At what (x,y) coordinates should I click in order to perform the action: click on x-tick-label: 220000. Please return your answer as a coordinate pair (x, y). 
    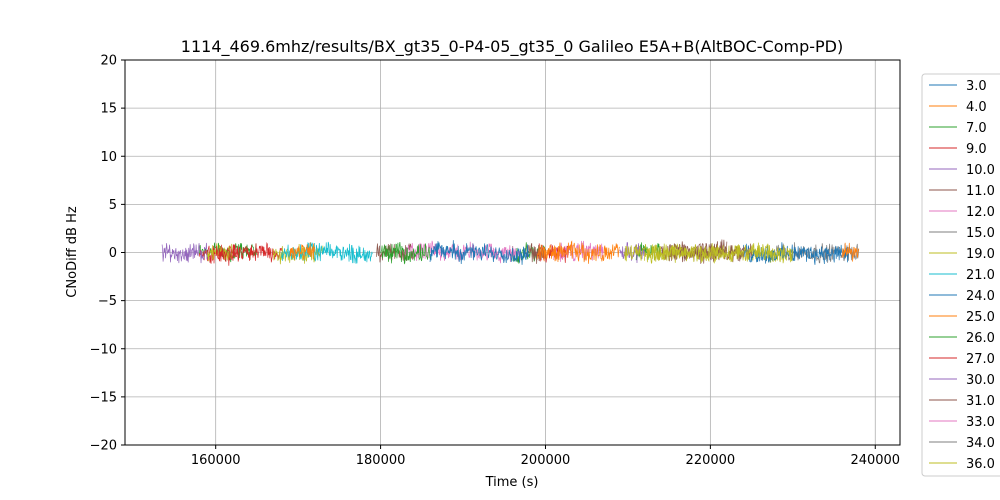
    Looking at the image, I should click on (711, 460).